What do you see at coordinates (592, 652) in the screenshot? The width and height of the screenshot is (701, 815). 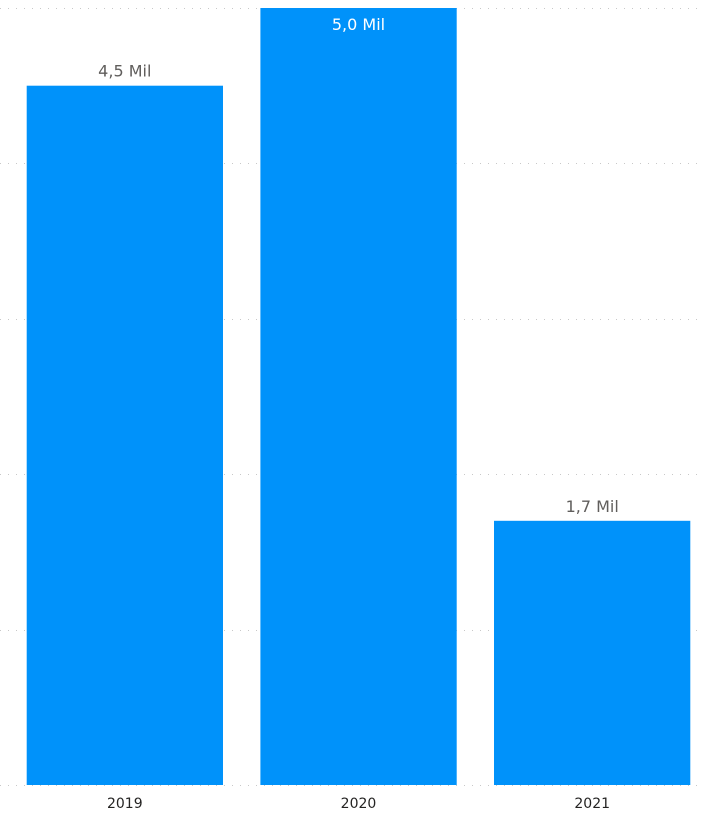 I see `bar-2021` at bounding box center [592, 652].